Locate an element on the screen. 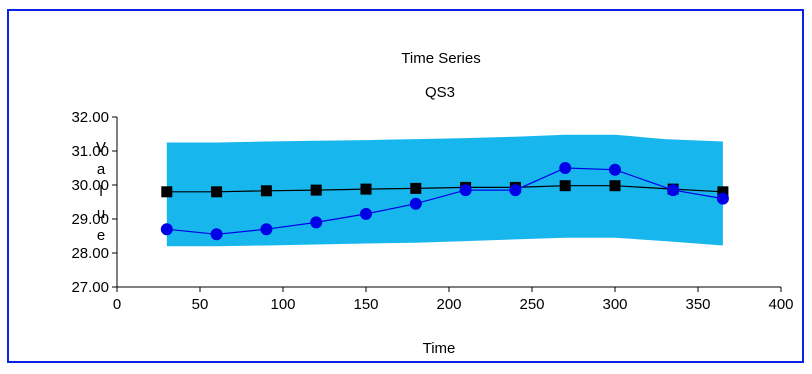 Image resolution: width=812 pixels, height=374 pixels. y-axis-label-letter: e is located at coordinates (101, 235).